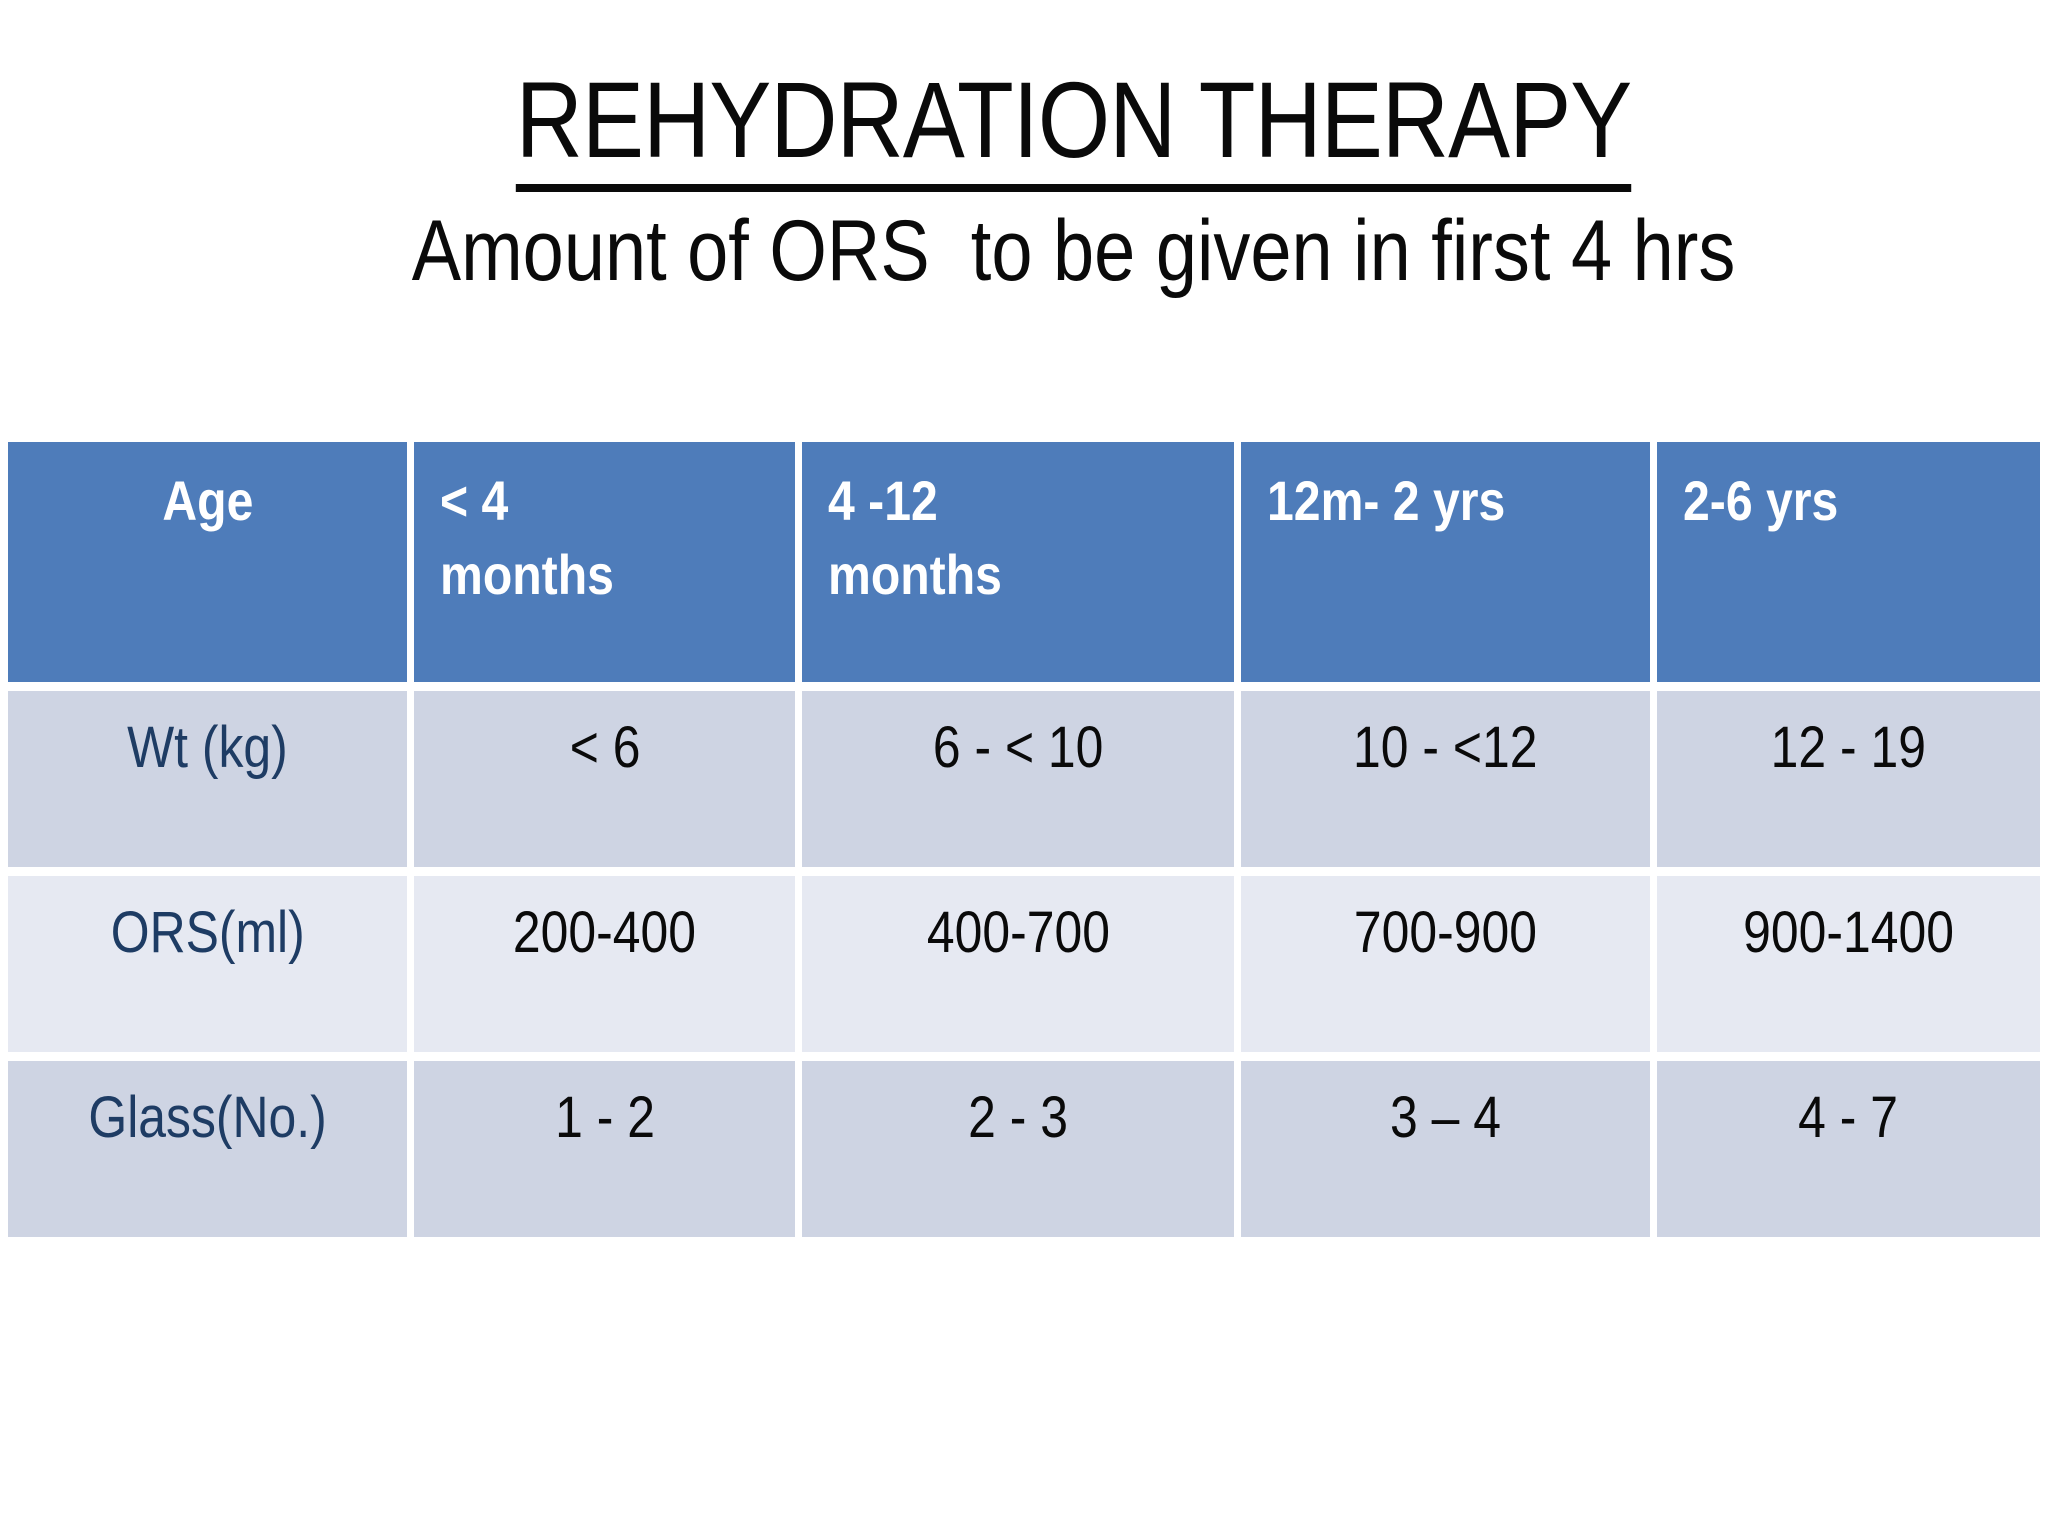 This screenshot has height=1536, width=2048. Describe the element at coordinates (1445, 562) in the screenshot. I see `header-cell-12m-2yrs: 12m- 2 yrs` at that location.